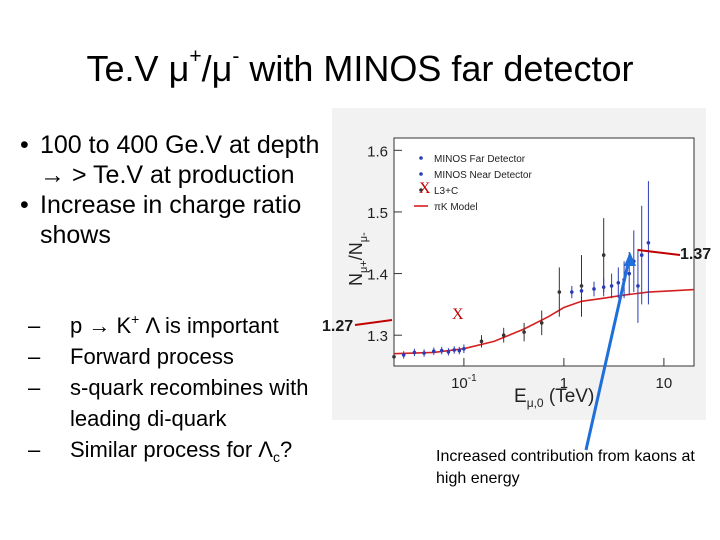 This screenshot has height=540, width=720. What do you see at coordinates (358, 259) in the screenshot?
I see `y-axis-label: Nμ+/Nμ-` at bounding box center [358, 259].